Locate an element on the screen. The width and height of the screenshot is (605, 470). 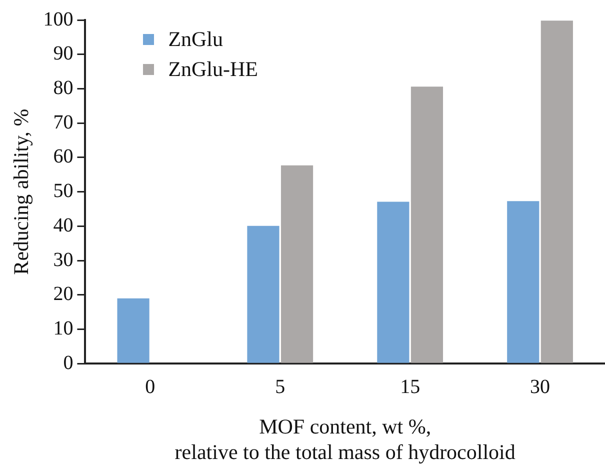
legend-label: ZnGlu is located at coordinates (196, 39).